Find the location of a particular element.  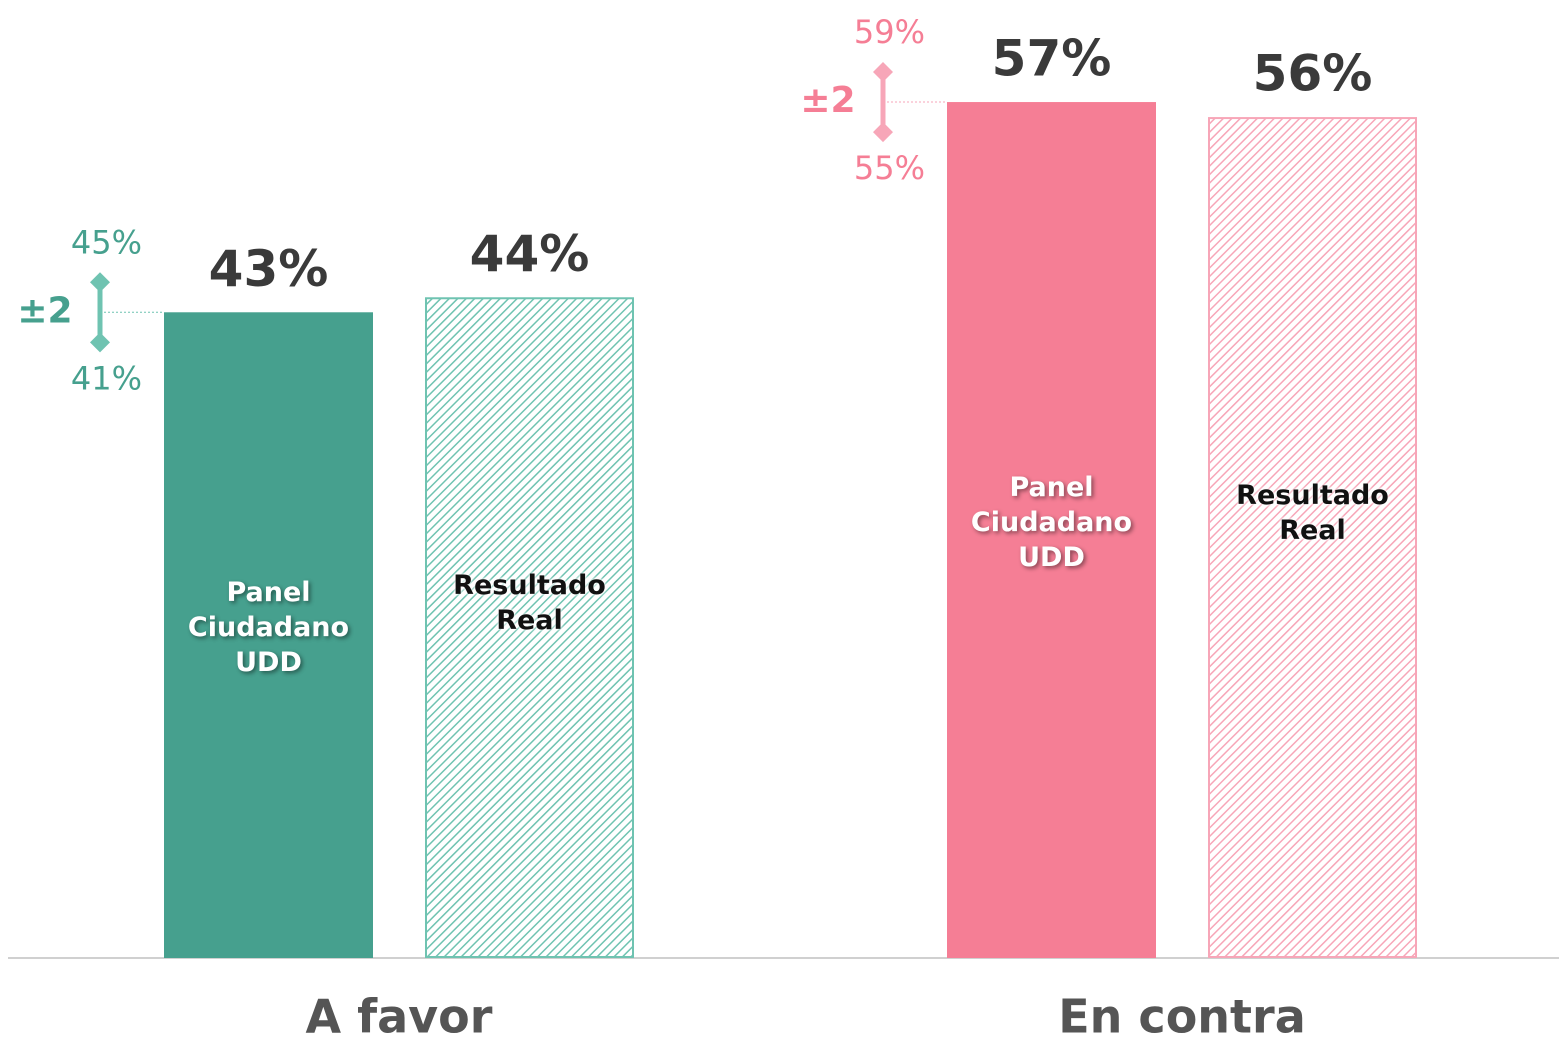

x-tick-label: A favor is located at coordinates (399, 1016).